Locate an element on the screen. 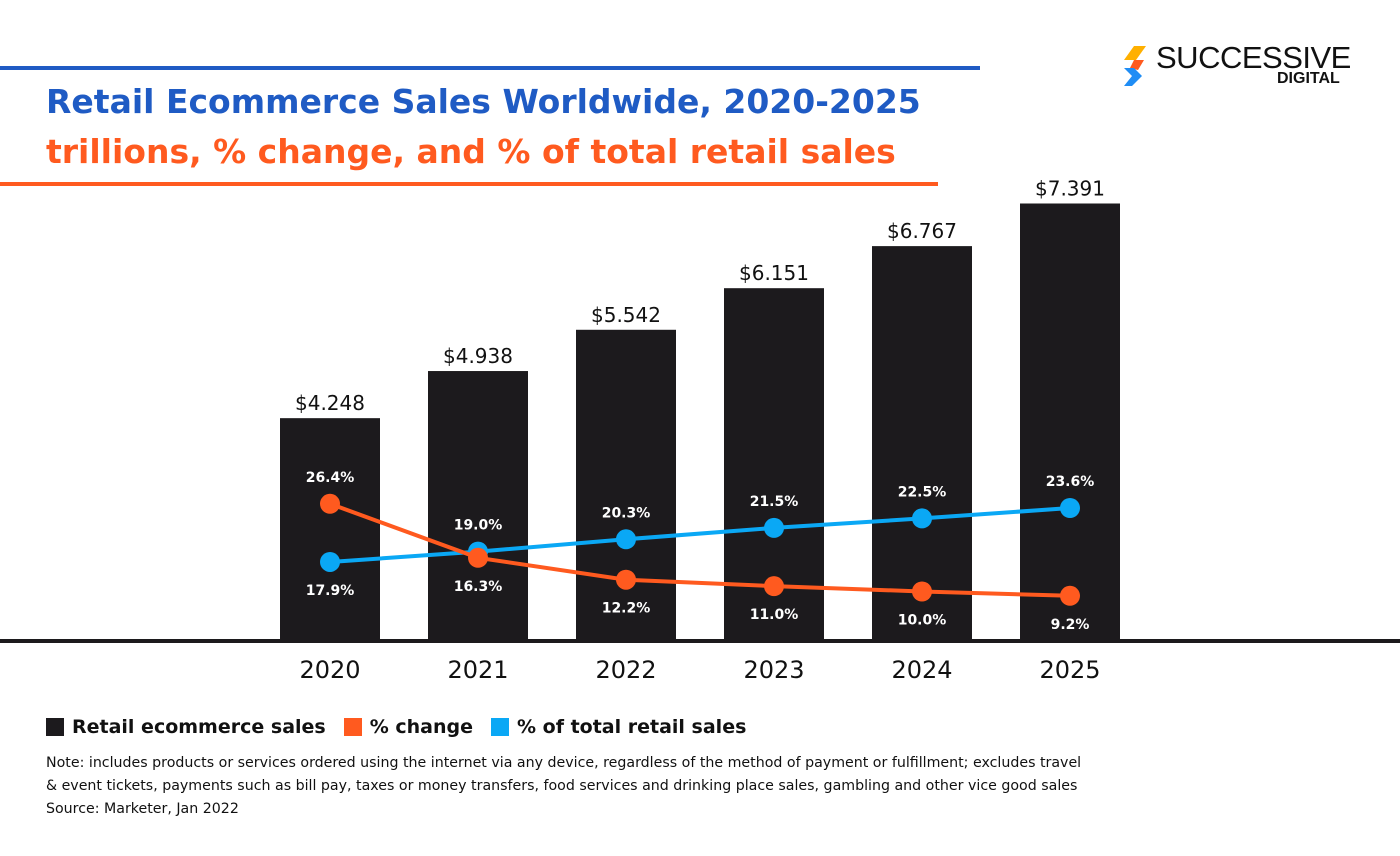  share-point-2025 is located at coordinates (1070, 508).